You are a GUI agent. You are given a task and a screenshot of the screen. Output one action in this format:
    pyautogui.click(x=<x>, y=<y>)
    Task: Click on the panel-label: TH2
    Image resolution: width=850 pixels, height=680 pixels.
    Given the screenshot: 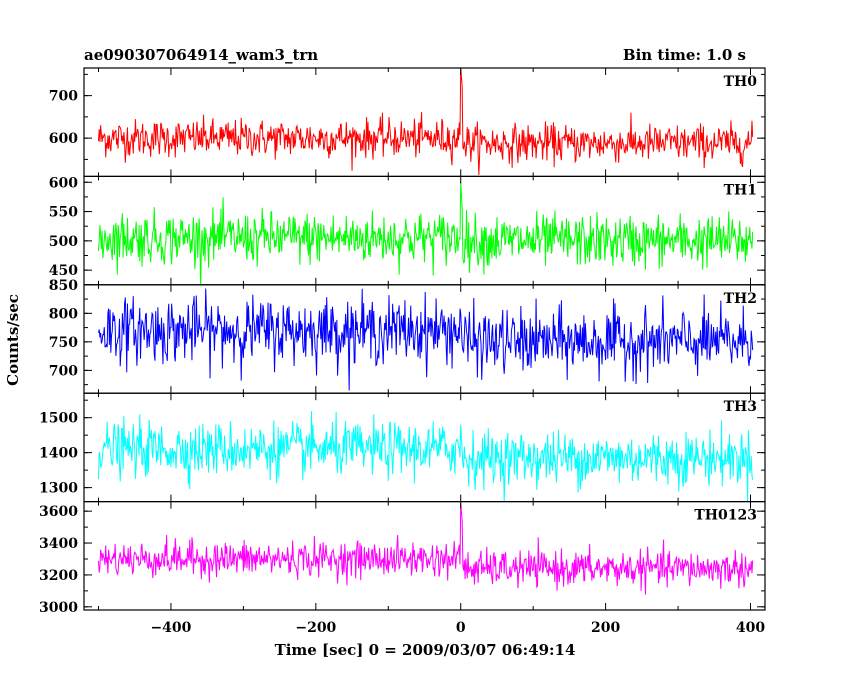 What is the action you would take?
    pyautogui.click(x=740, y=299)
    